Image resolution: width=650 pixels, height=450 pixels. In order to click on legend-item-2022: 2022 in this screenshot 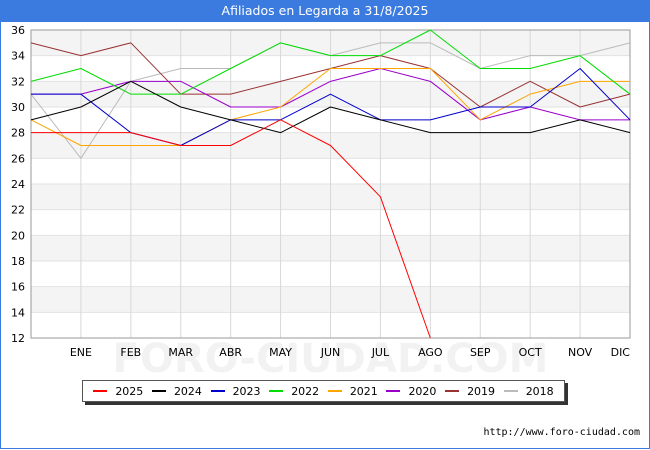, I will do `click(294, 391)`.